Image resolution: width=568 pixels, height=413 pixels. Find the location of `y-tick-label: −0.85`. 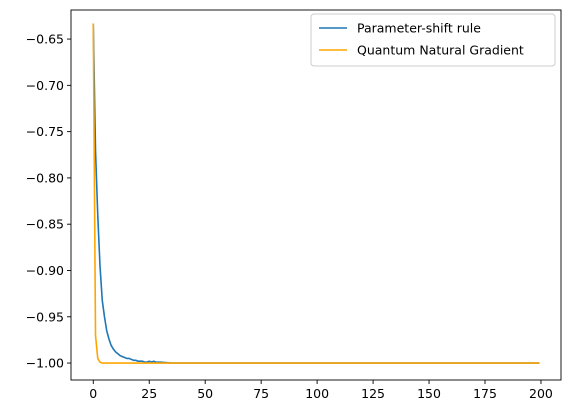

y-tick-label: −0.85 is located at coordinates (45, 224).